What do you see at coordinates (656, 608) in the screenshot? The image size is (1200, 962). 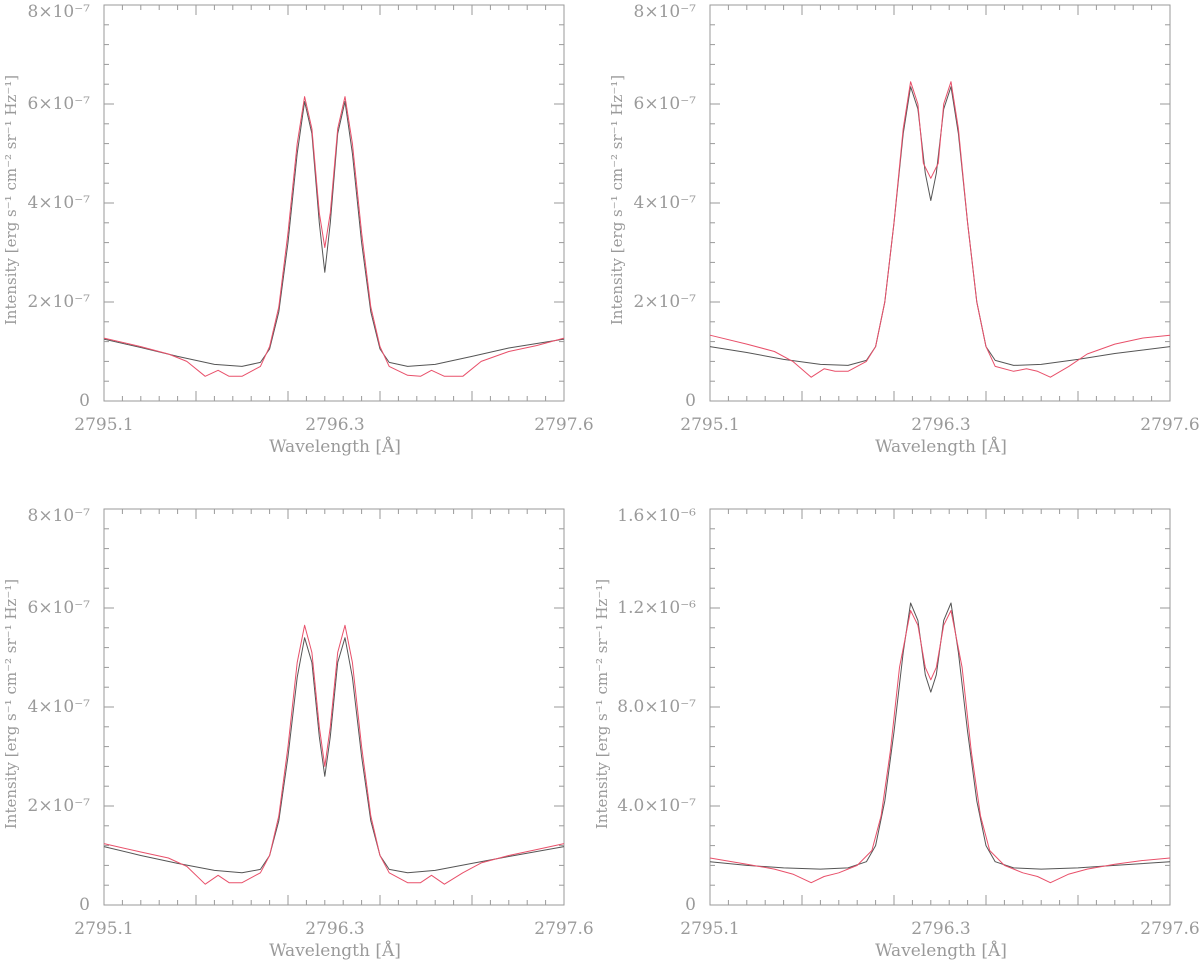 I see `y-tick-label: 1.2×10⁻⁶` at bounding box center [656, 608].